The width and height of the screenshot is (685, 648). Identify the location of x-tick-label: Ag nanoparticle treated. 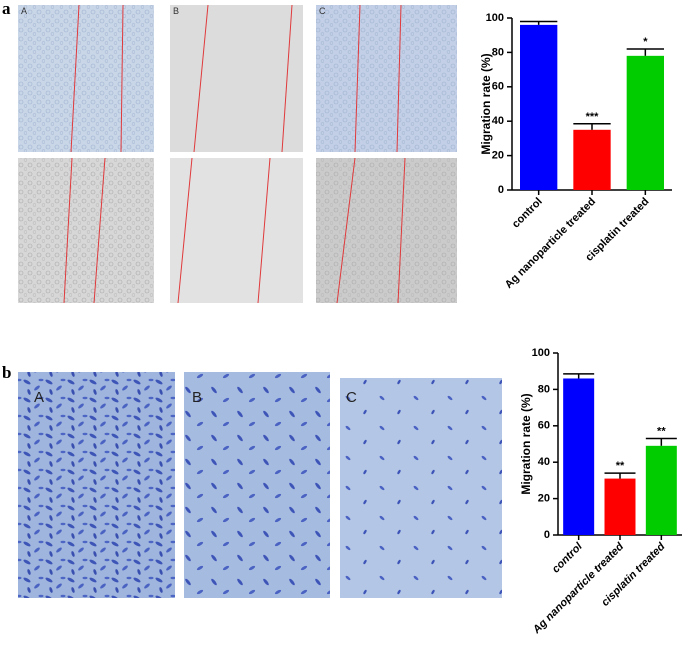
(550, 243).